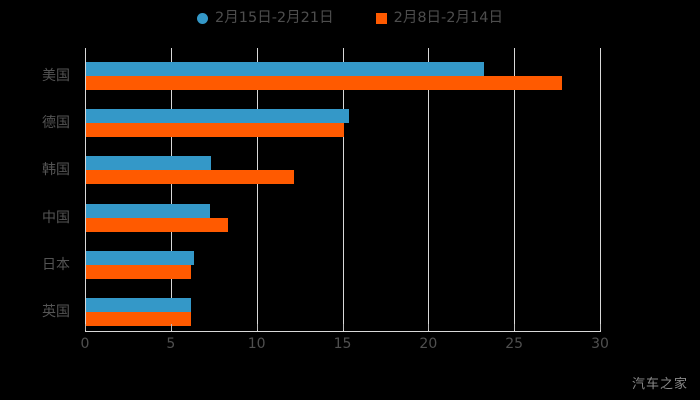 This screenshot has height=400, width=700. What do you see at coordinates (85, 344) in the screenshot?
I see `x-tick-label-0: 0` at bounding box center [85, 344].